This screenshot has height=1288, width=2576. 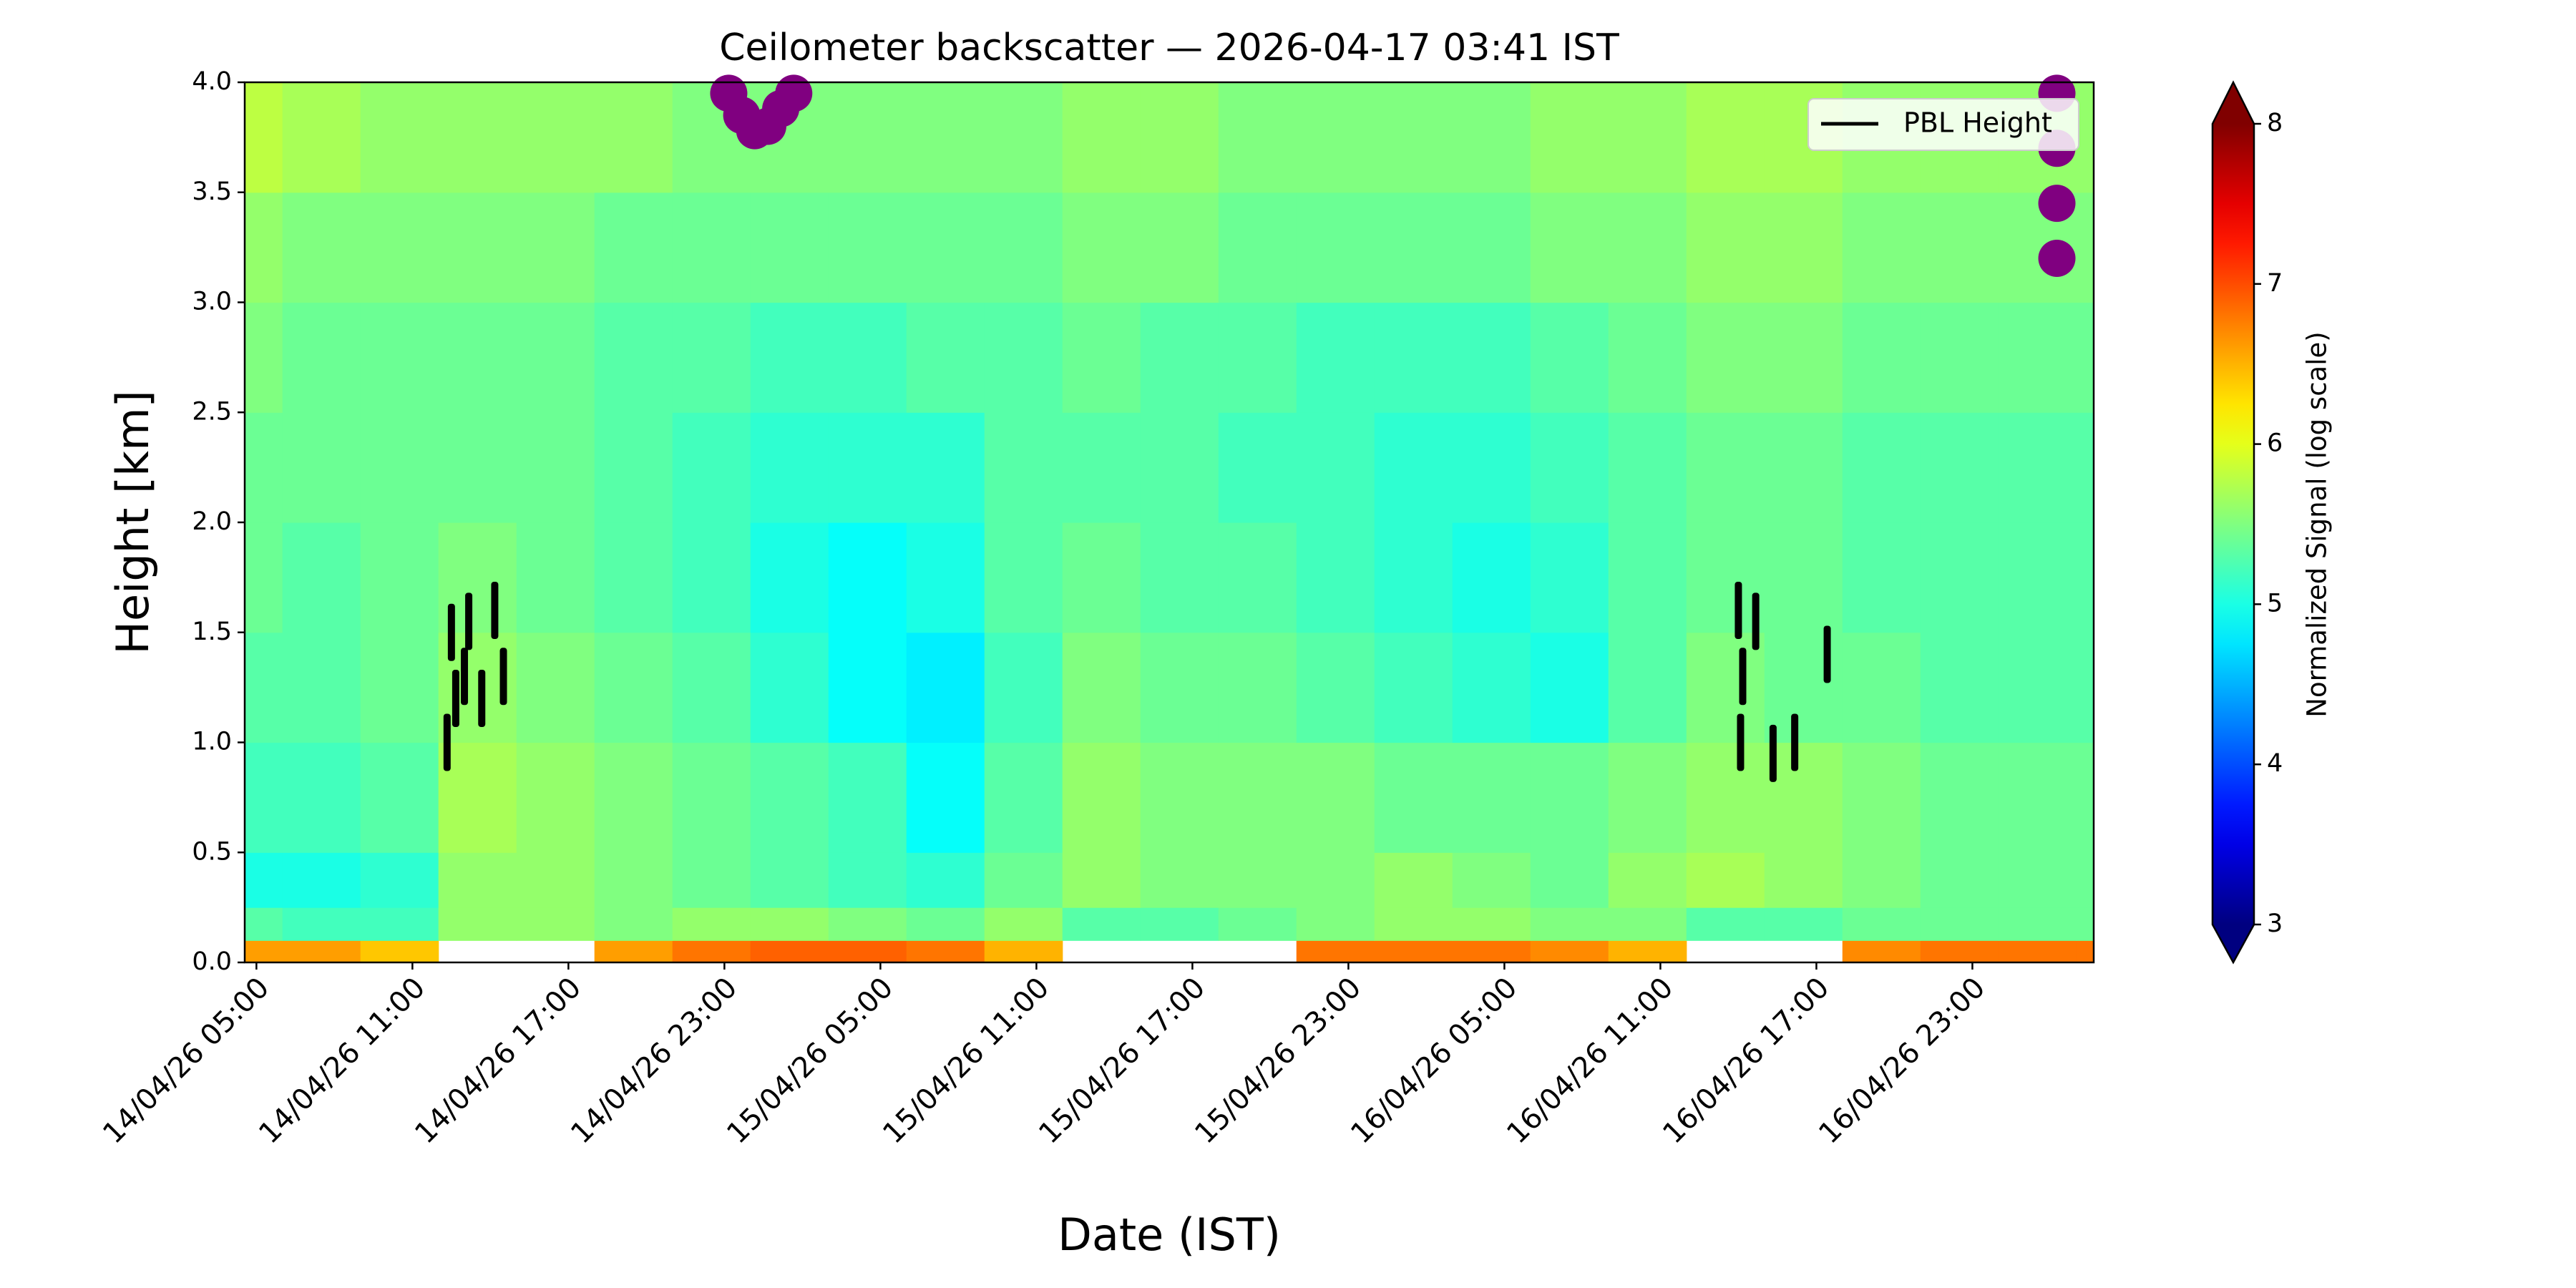 I want to click on x-tick-label: 15/04/26 23:00, so click(x=1278, y=1060).